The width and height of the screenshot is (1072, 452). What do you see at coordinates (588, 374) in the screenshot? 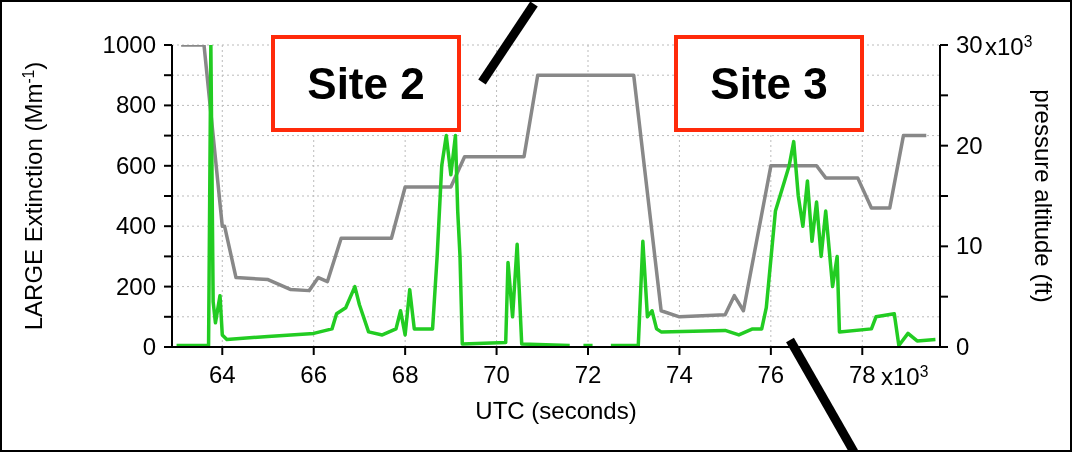
I see `x-tick-label: 72` at bounding box center [588, 374].